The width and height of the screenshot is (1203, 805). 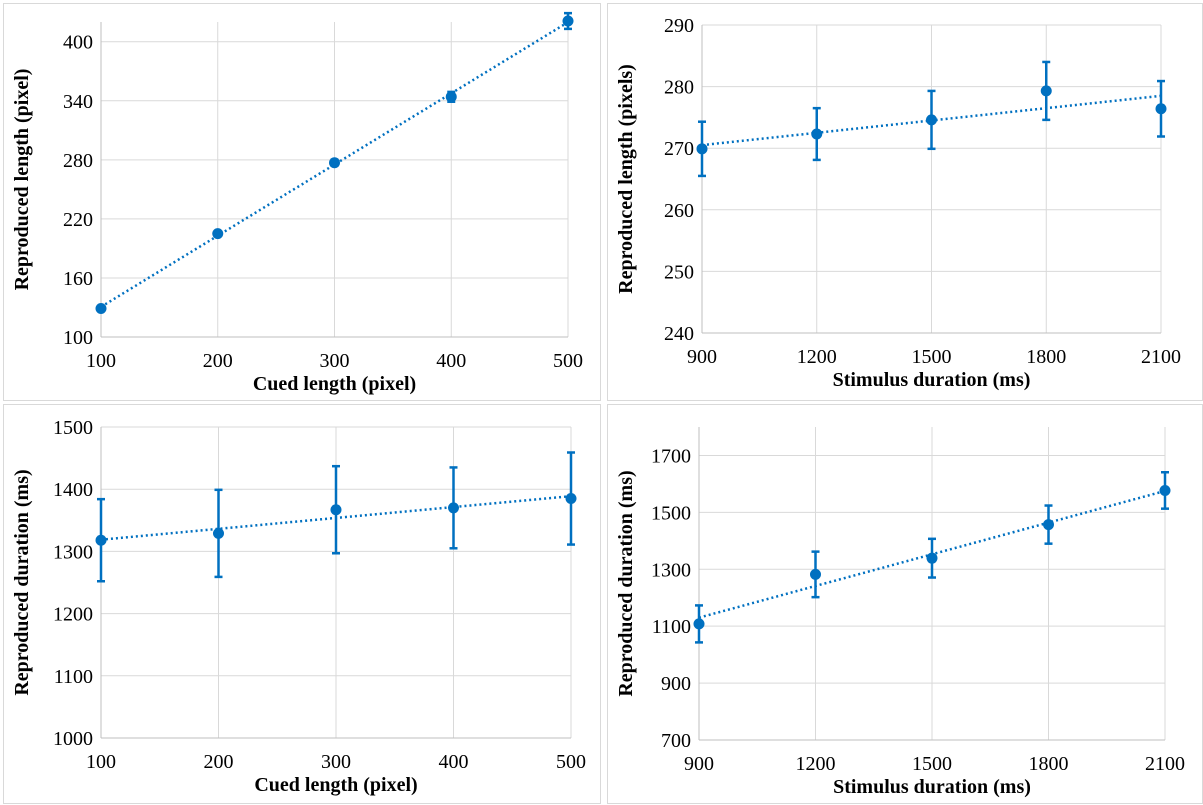 What do you see at coordinates (671, 456) in the screenshot?
I see `y-tick-label: 1700` at bounding box center [671, 456].